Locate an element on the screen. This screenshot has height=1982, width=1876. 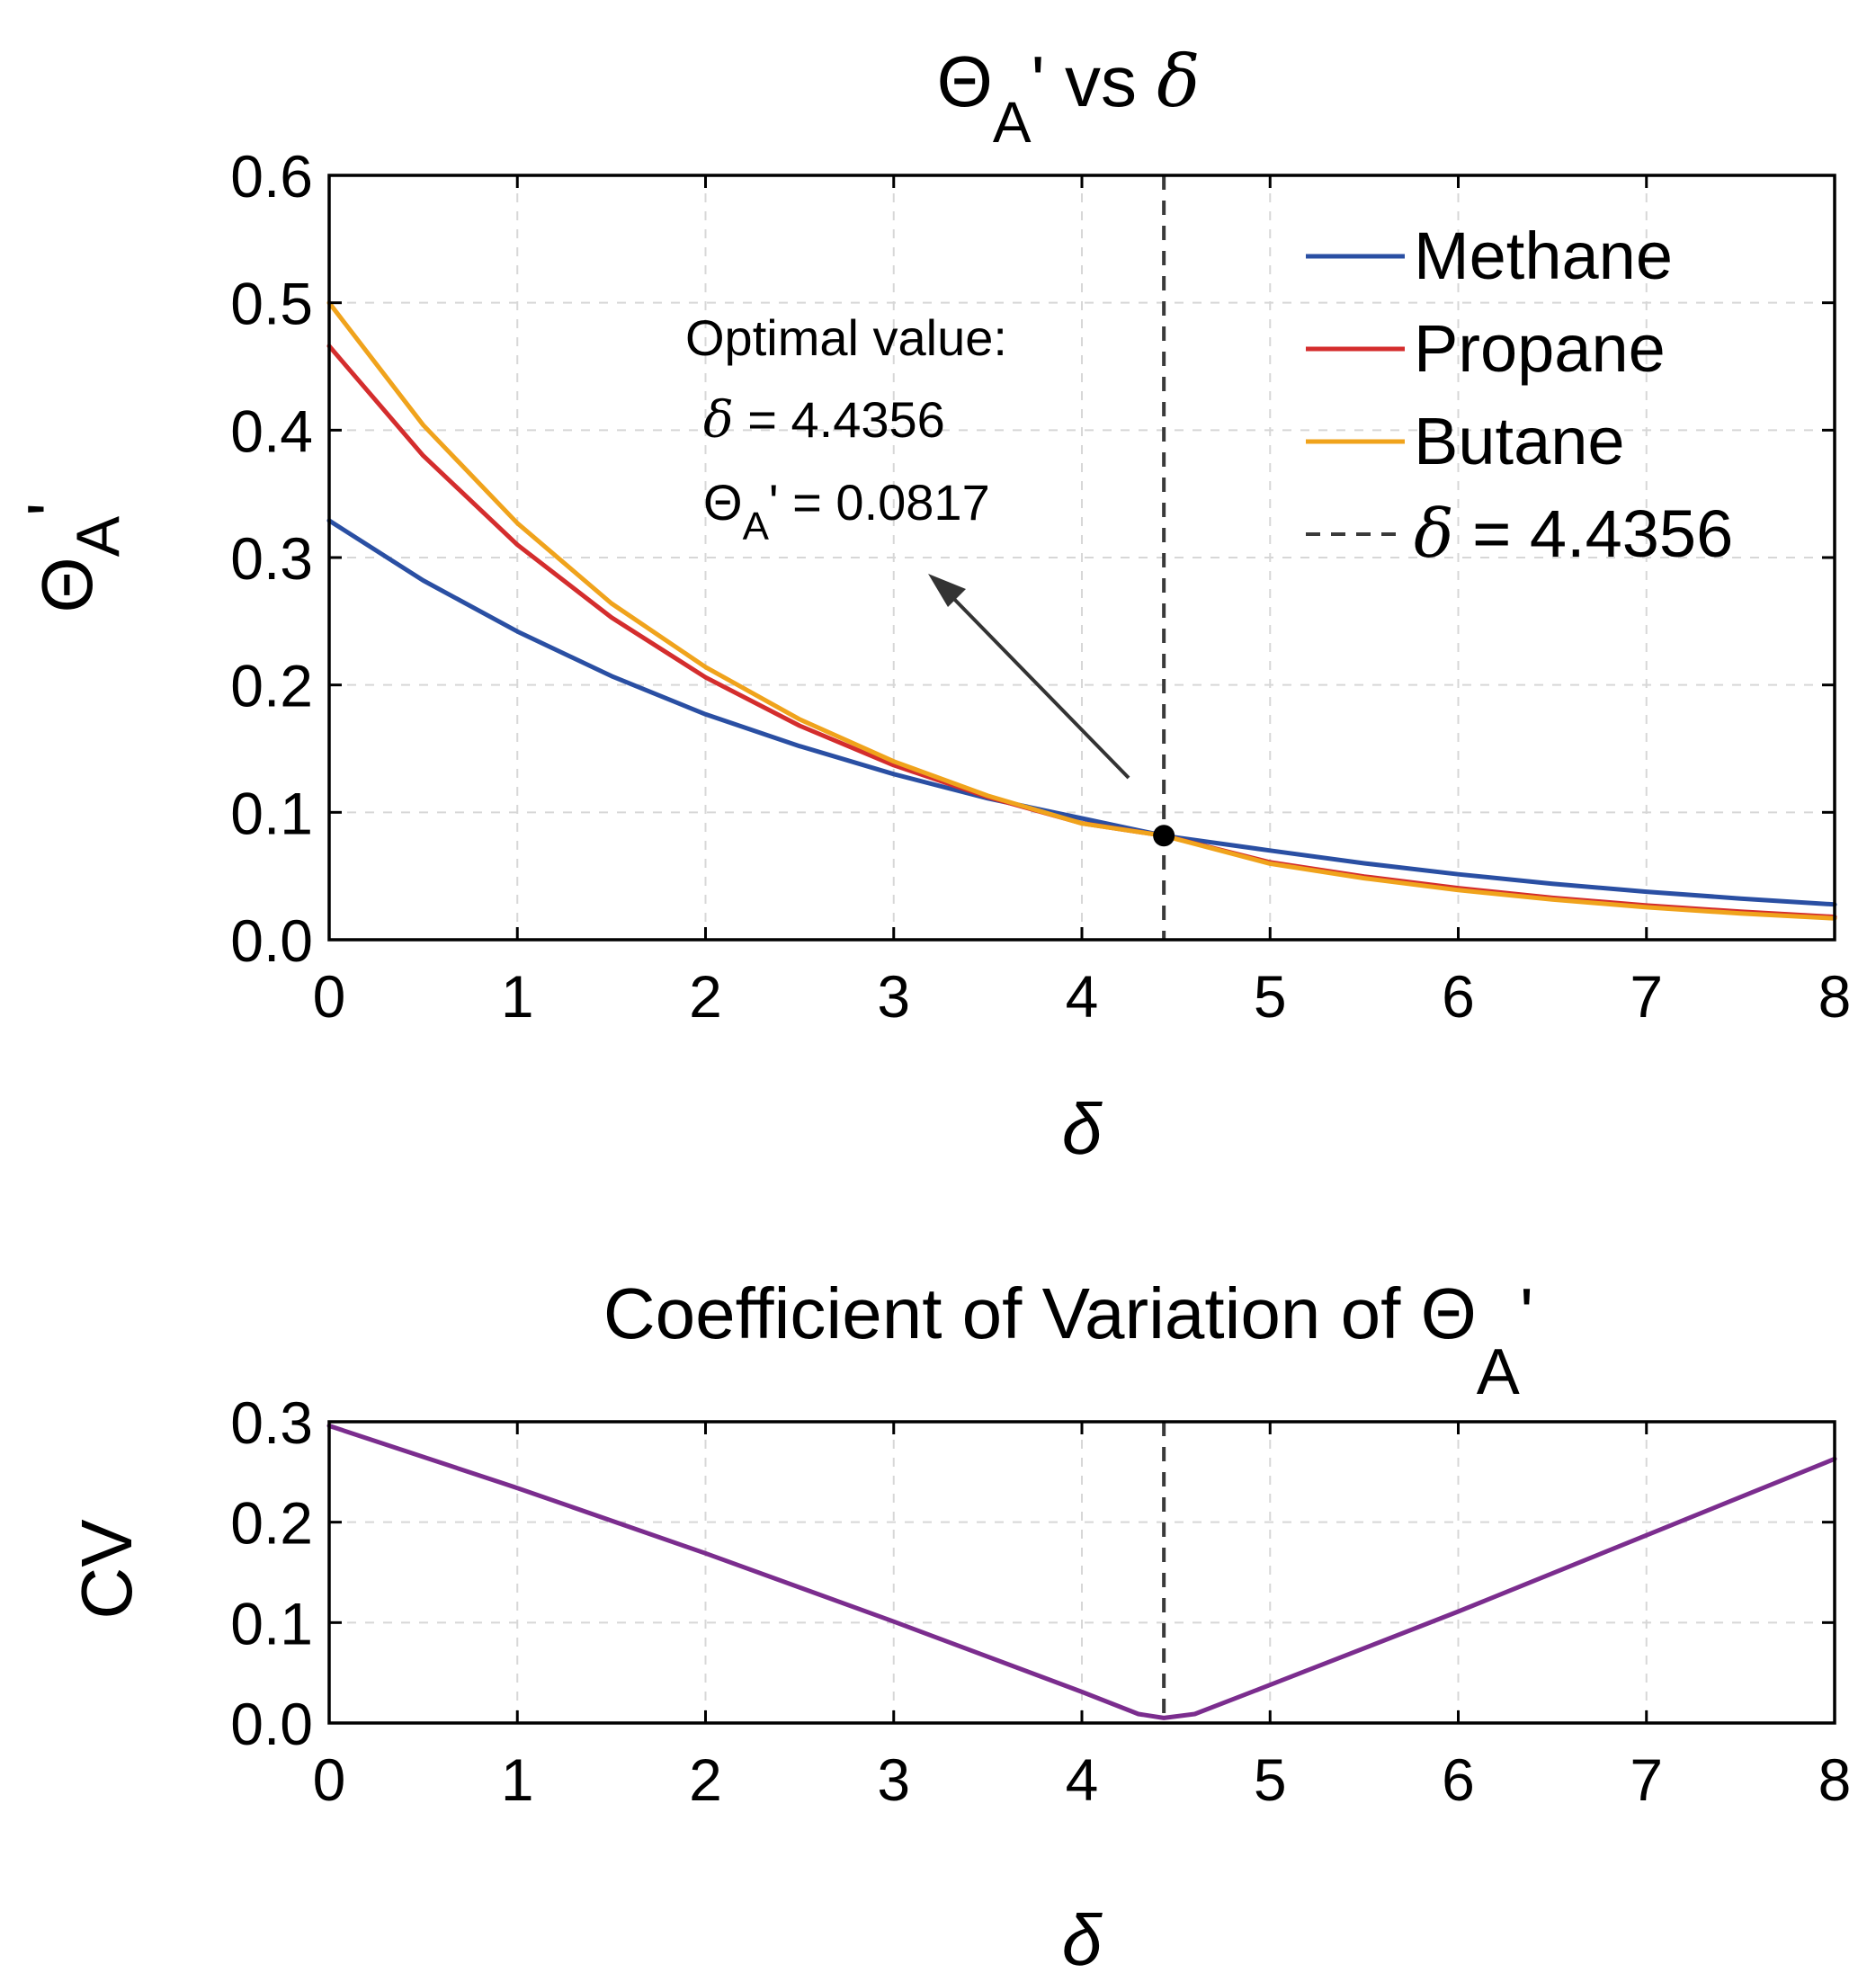
y-tick-label: 0.5 is located at coordinates (272, 304).